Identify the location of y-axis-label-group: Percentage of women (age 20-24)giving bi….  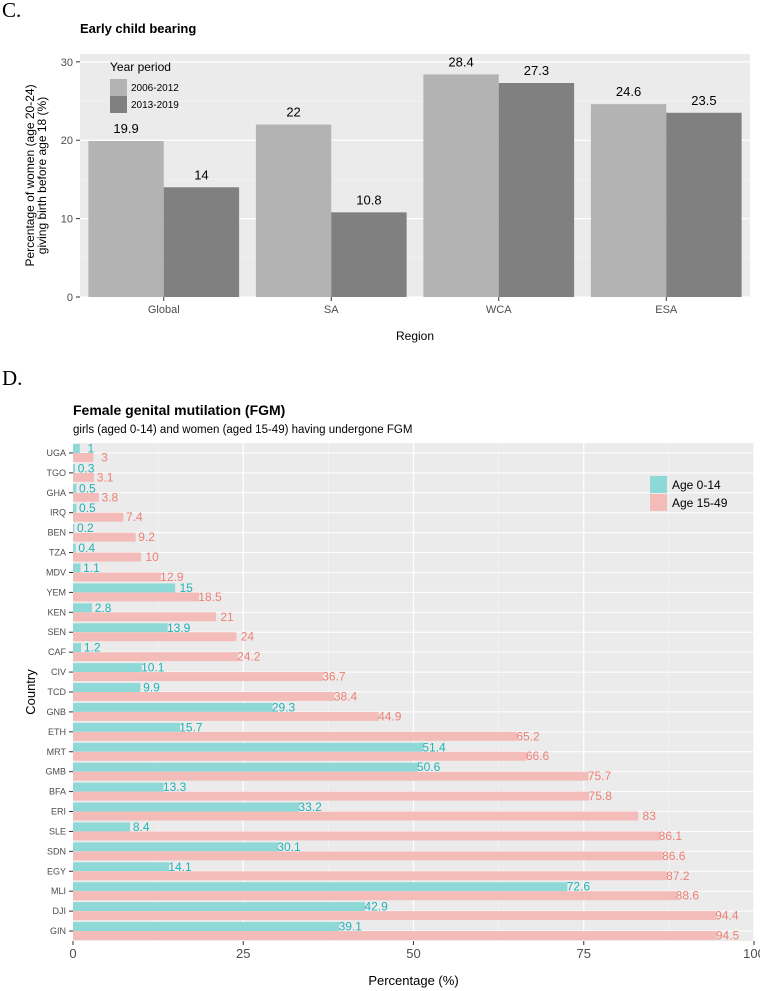
(36, 175).